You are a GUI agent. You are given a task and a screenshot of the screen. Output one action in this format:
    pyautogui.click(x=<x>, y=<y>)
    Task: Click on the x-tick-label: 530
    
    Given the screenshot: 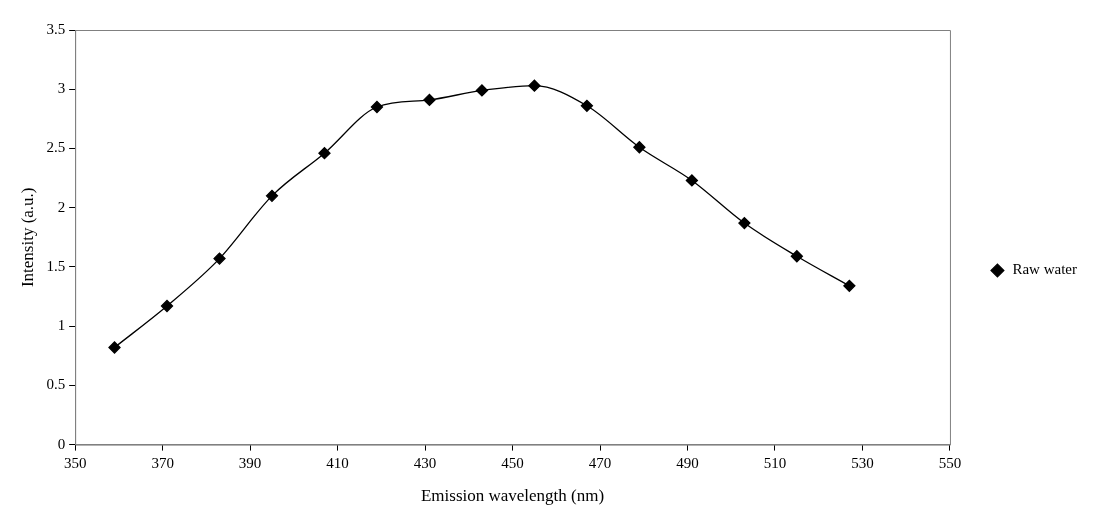 What is the action you would take?
    pyautogui.click(x=862, y=462)
    